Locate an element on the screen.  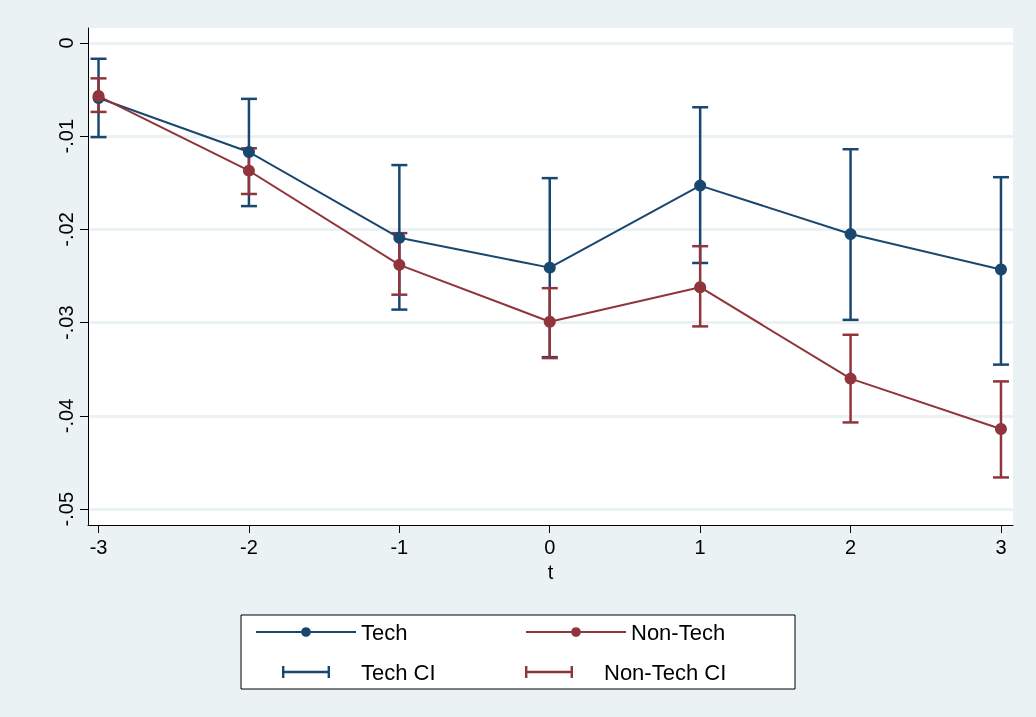
y-tick-label: -.01 is located at coordinates (66, 136).